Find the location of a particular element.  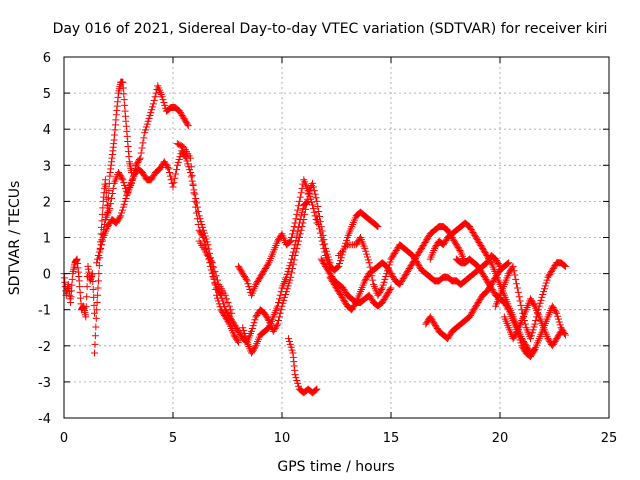

series-arc16 is located at coordinates (510, 308).